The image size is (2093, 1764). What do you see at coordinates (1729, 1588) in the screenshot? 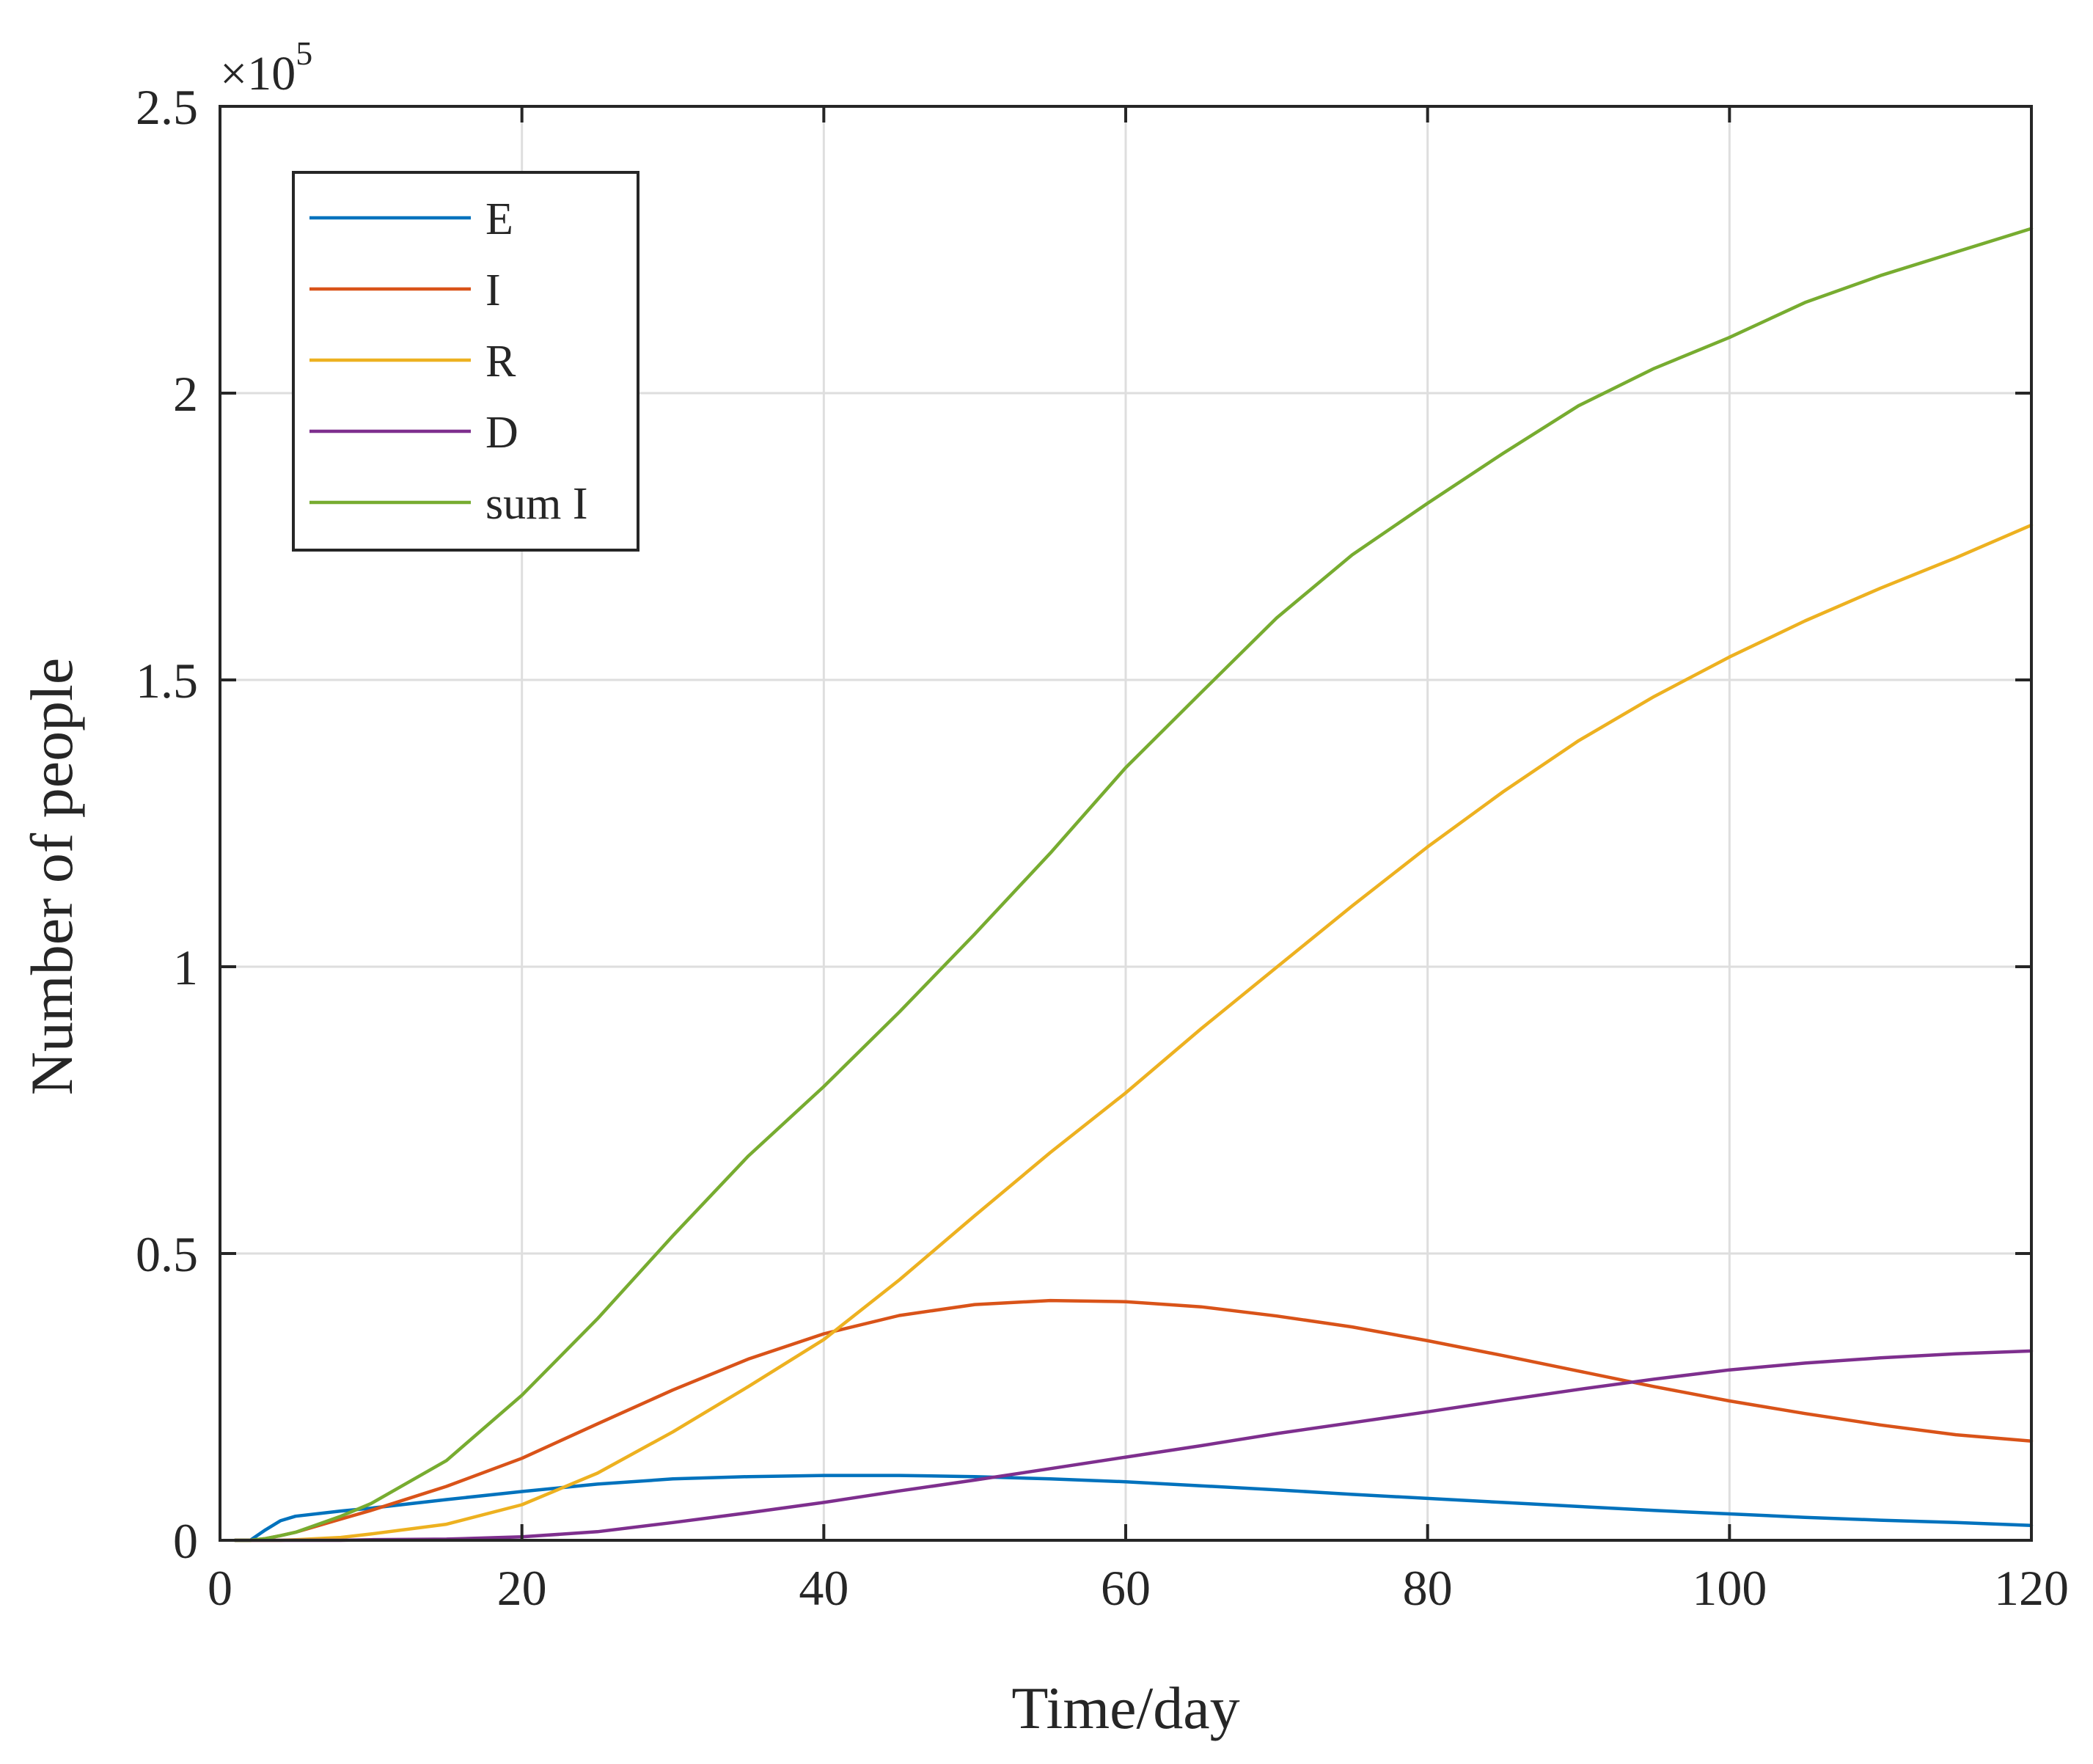
I see `x-tick-label: 100` at bounding box center [1729, 1588].